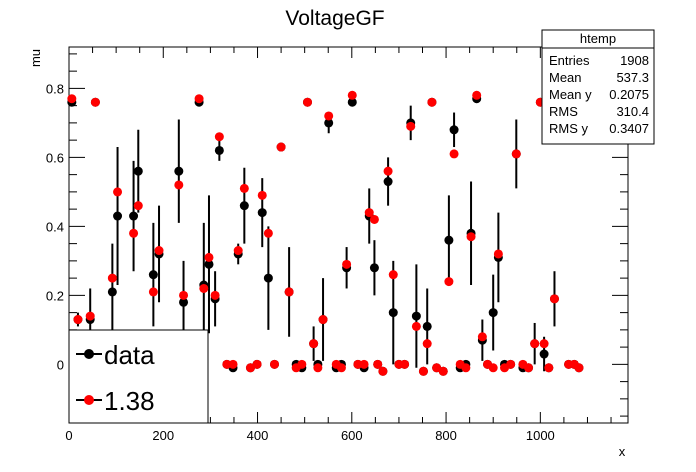 The image size is (696, 472). What do you see at coordinates (89, 400) in the screenshot?
I see `legend-marker-fit` at bounding box center [89, 400].